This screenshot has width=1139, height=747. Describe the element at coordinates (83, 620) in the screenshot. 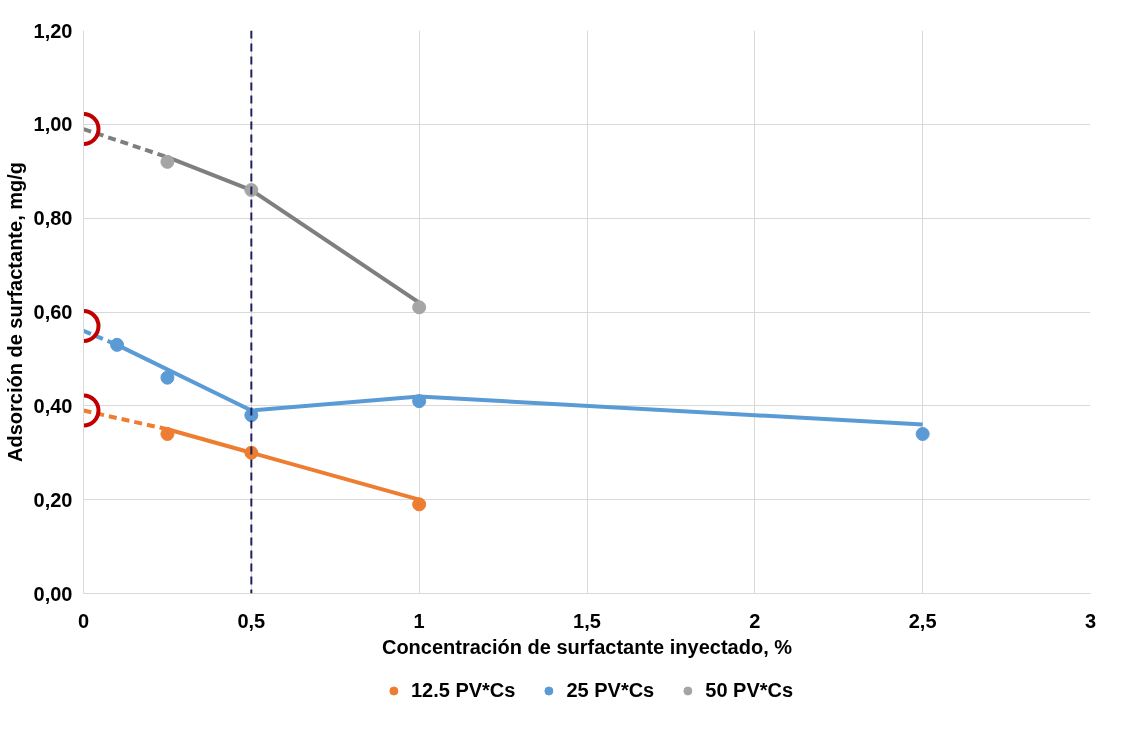

I see `x-tick-label: 0` at that location.